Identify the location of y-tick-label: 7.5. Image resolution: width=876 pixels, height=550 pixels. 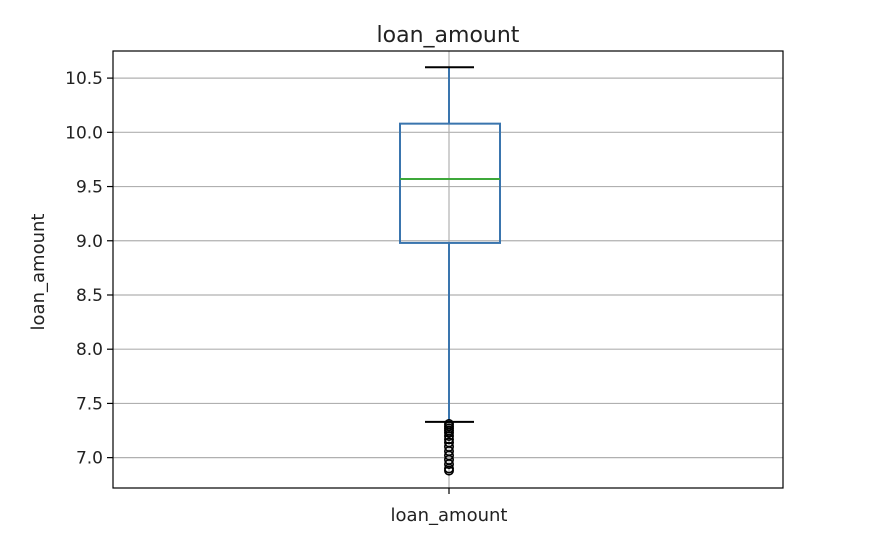
(89, 404).